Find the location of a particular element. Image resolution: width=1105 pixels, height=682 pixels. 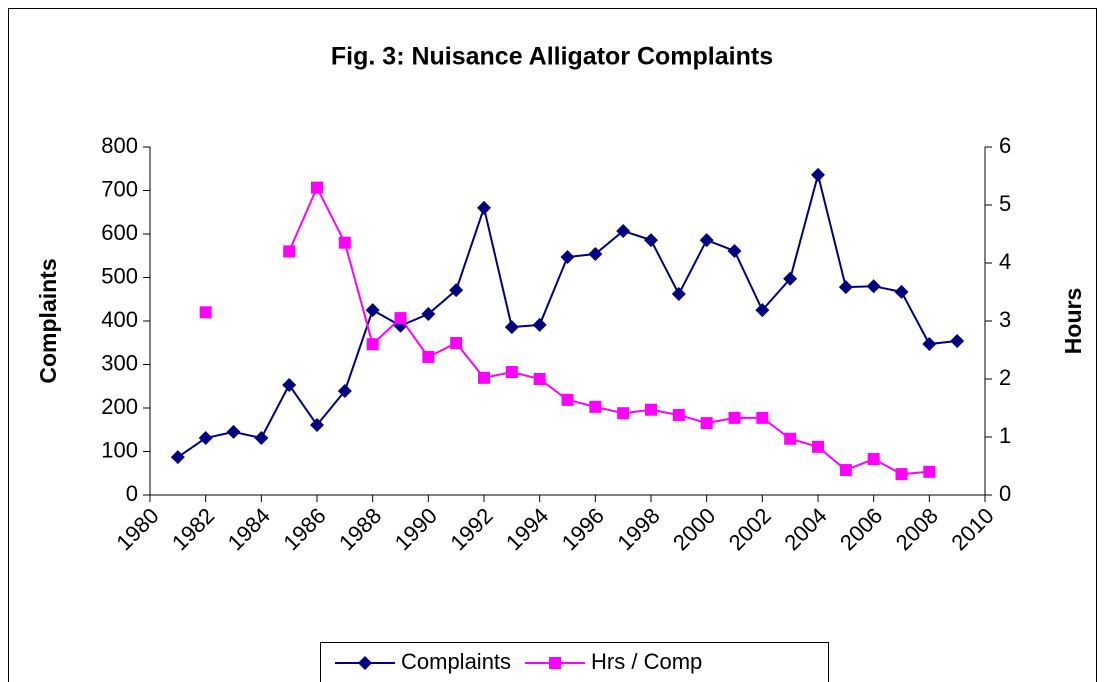

y2-axis-title: Hours is located at coordinates (1073, 321).